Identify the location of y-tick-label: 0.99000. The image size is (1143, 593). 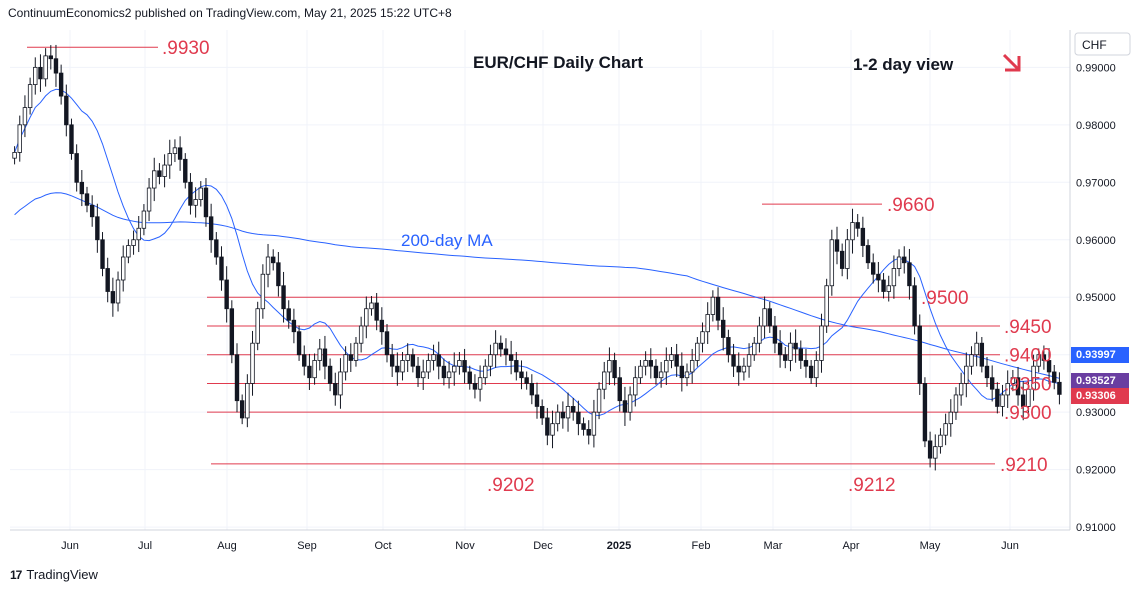
(1096, 68).